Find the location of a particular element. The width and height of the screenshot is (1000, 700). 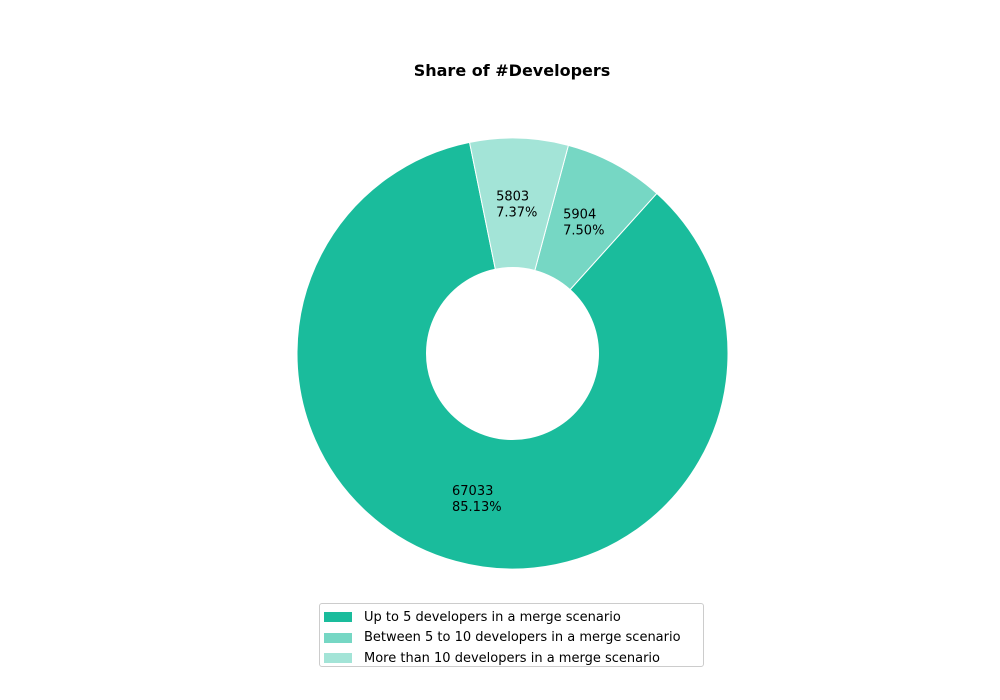

legend-item-up-to-5: Up to 5 developers in a merge scenario is located at coordinates (513, 617).